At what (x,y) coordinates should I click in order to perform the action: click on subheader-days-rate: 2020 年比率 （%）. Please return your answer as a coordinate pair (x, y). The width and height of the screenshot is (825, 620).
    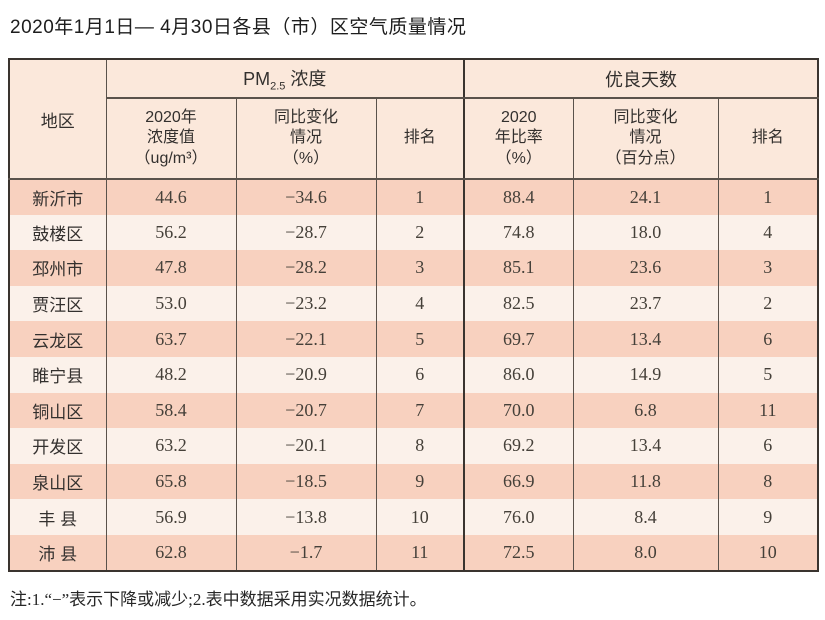
    Looking at the image, I should click on (518, 139).